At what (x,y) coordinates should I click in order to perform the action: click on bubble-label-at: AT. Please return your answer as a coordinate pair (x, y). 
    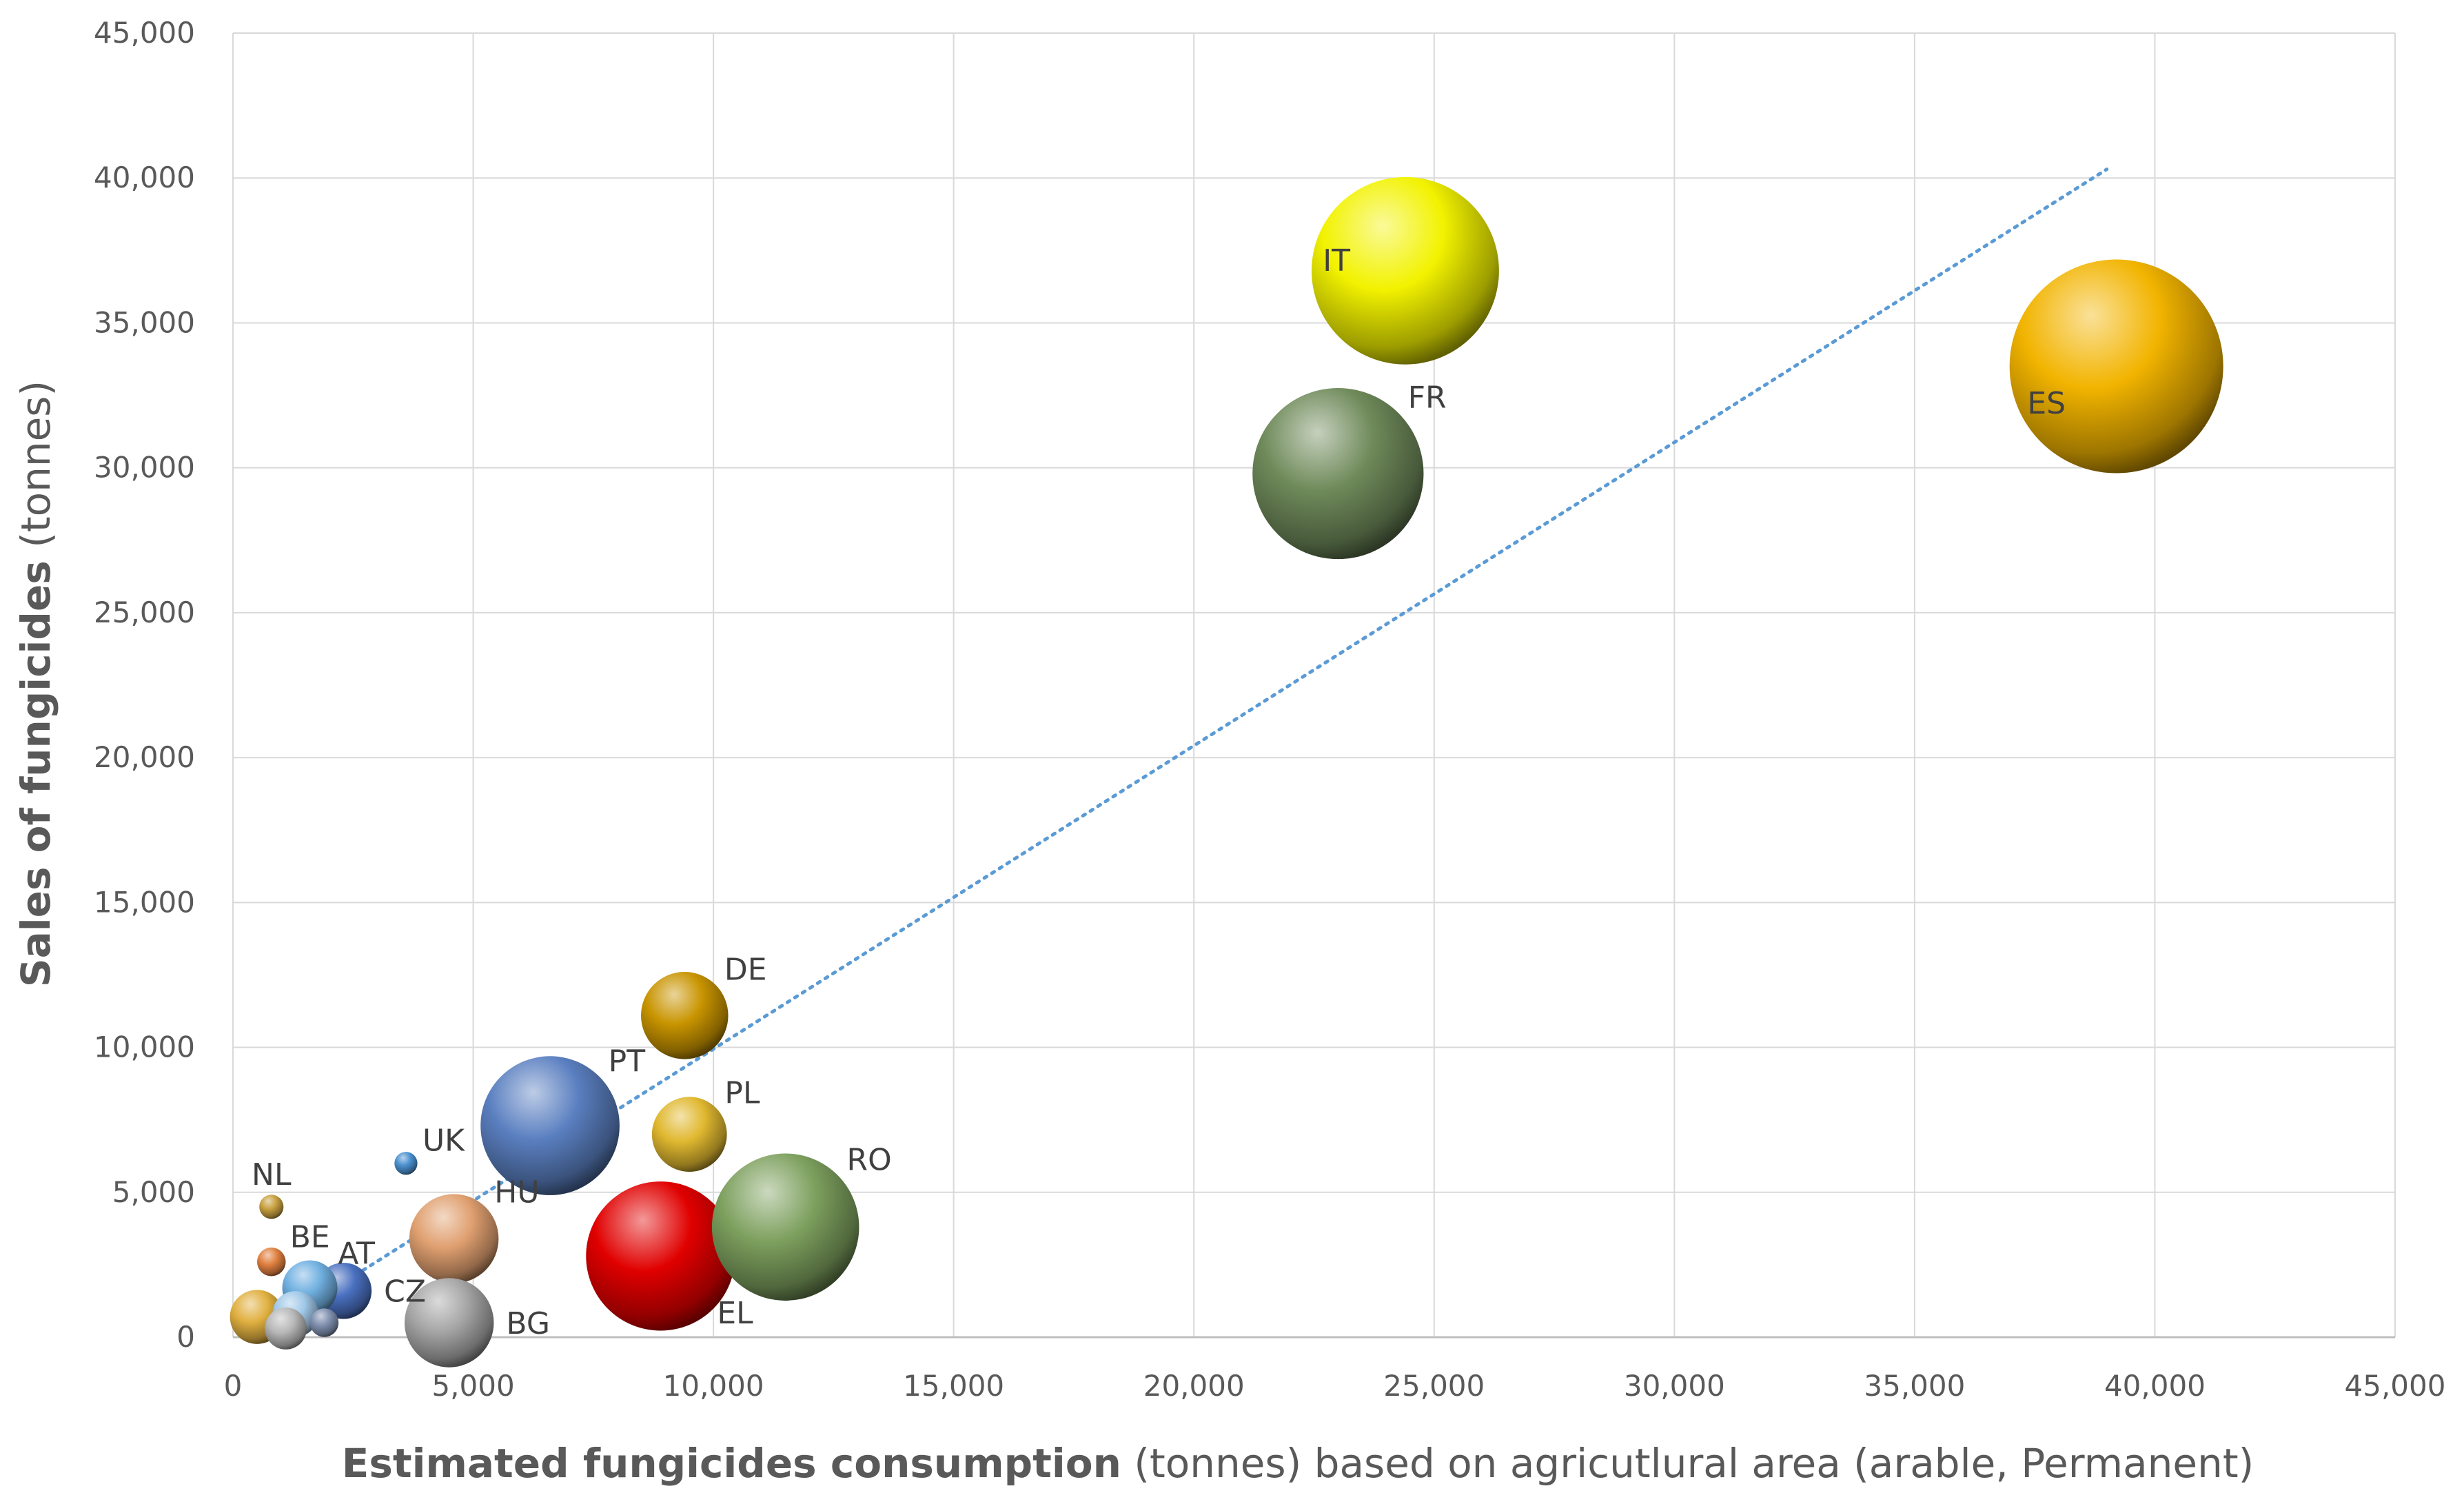
    Looking at the image, I should click on (356, 1254).